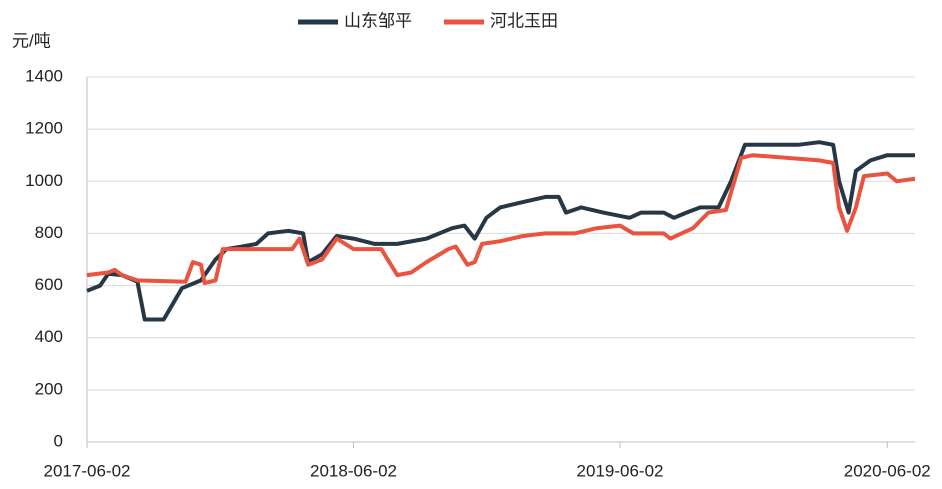 The image size is (942, 489). I want to click on x-tick-label: 2020-06-02, so click(887, 470).